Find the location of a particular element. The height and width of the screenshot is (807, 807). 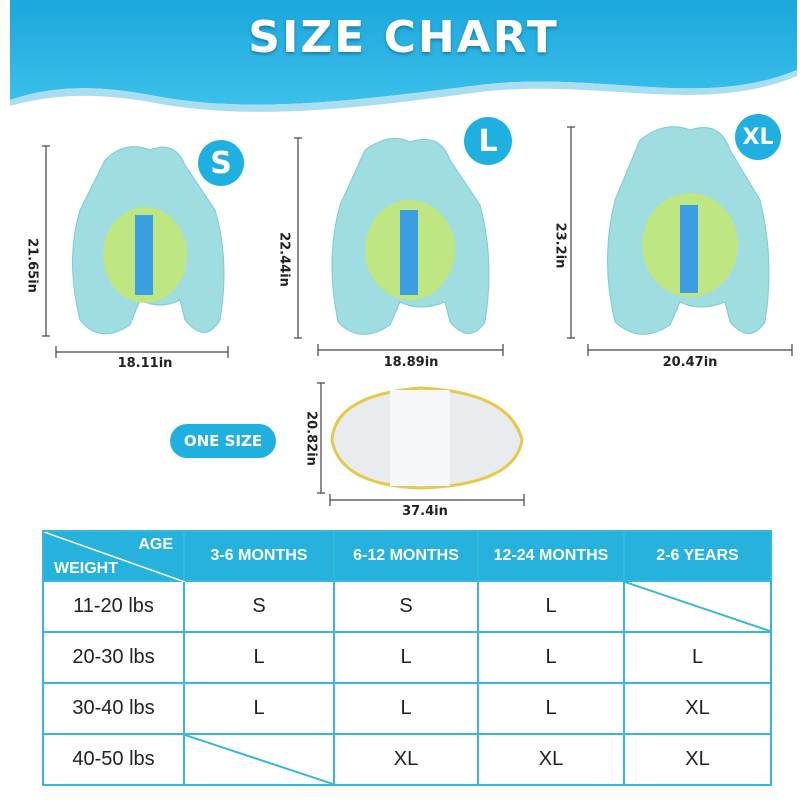

page-title: SIZE CHART is located at coordinates (403, 37).